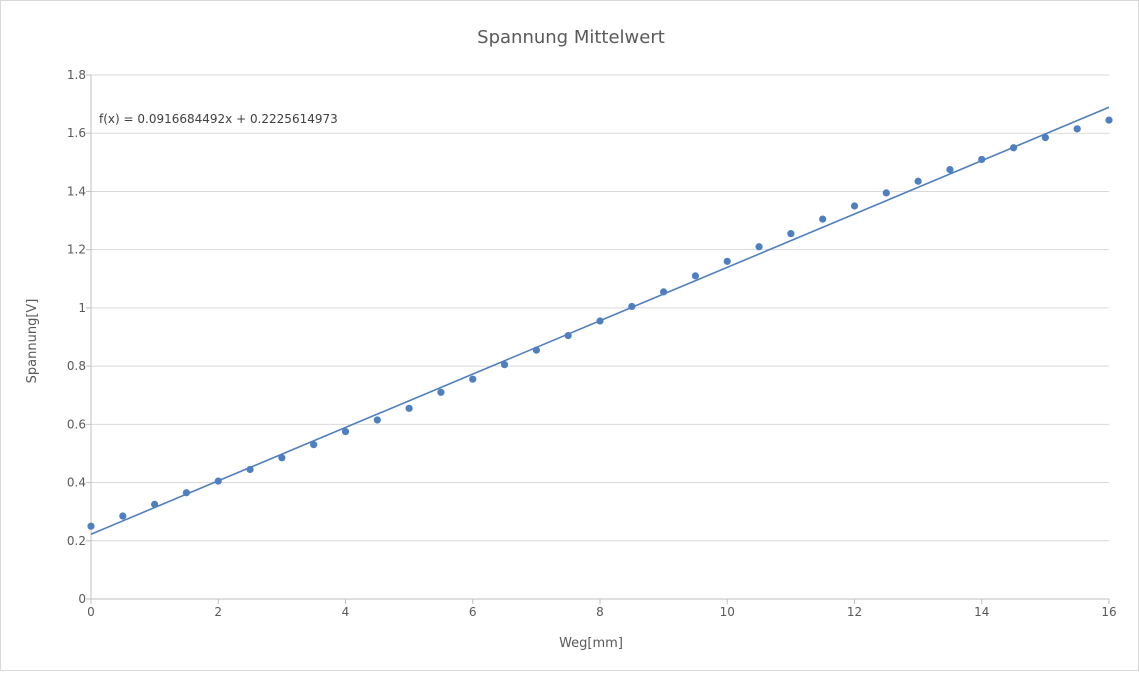  I want to click on x-tick-label: 0, so click(91, 612).